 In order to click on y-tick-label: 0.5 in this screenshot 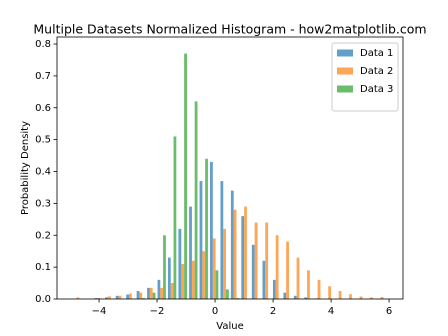, I will do `click(43, 140)`.